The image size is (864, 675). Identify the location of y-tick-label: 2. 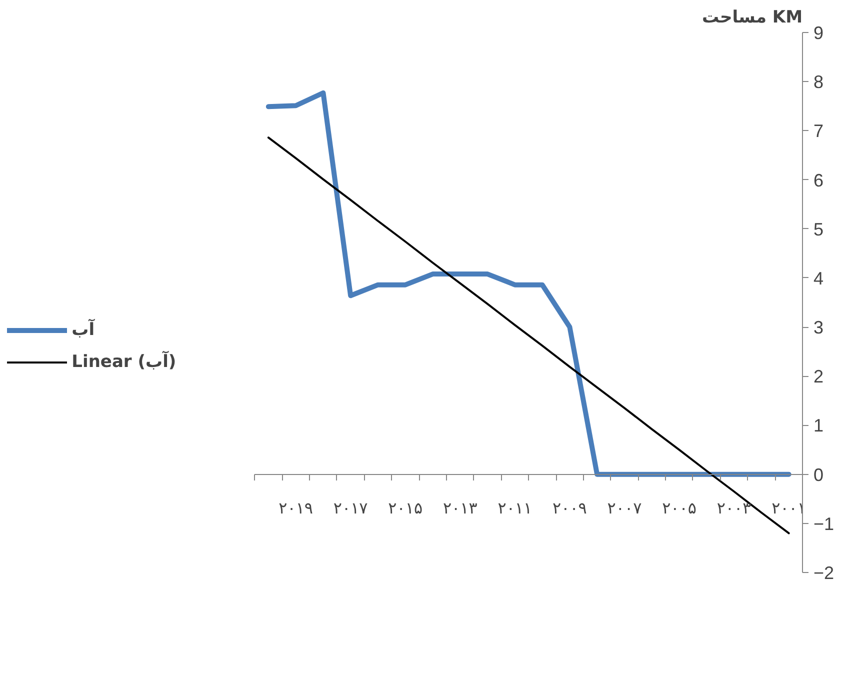
(819, 376).